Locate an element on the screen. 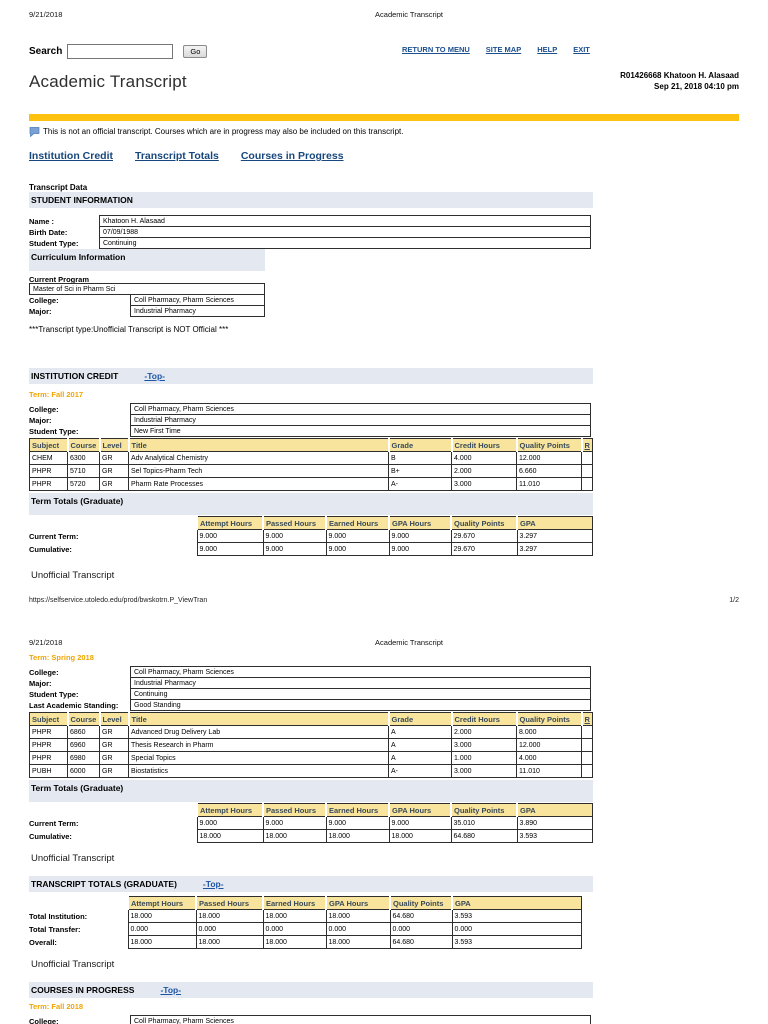  value-cell: 64.680 is located at coordinates (421, 916).